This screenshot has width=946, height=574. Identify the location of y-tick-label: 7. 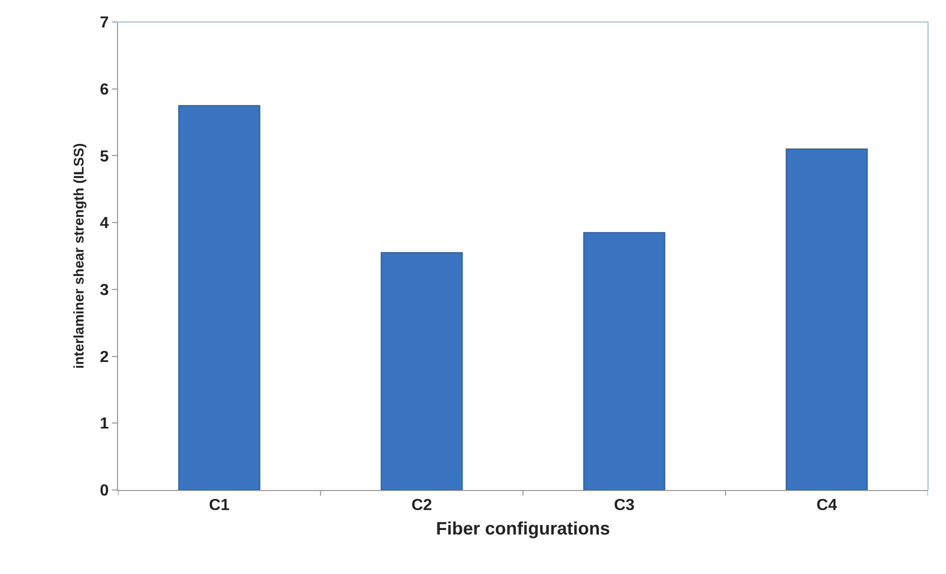
(104, 23).